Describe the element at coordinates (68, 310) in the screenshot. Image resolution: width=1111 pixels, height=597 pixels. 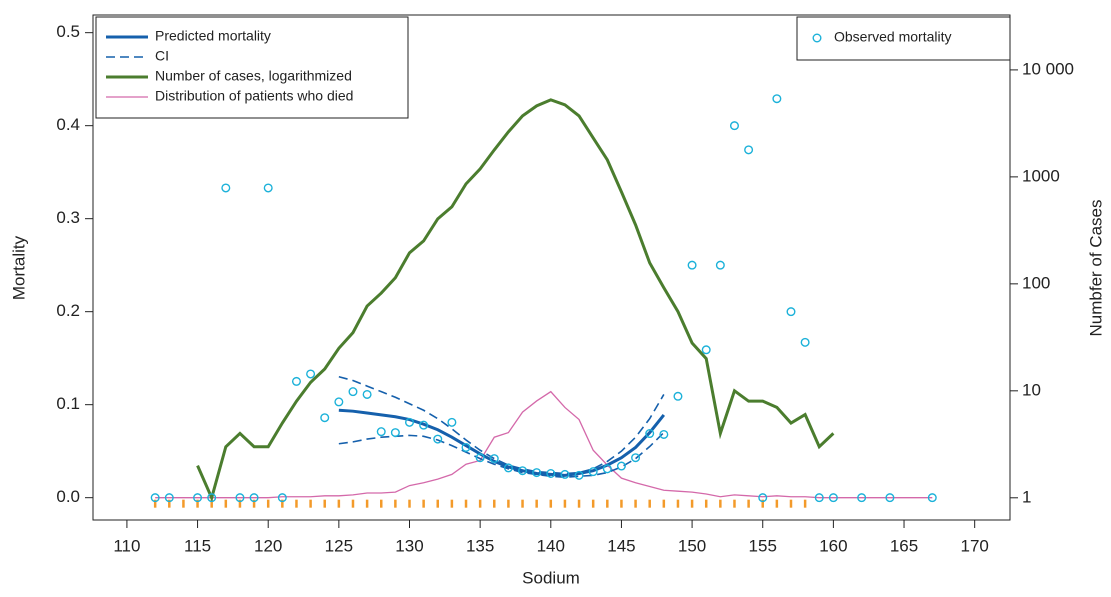
I see `y-tick-label: 0.2` at that location.